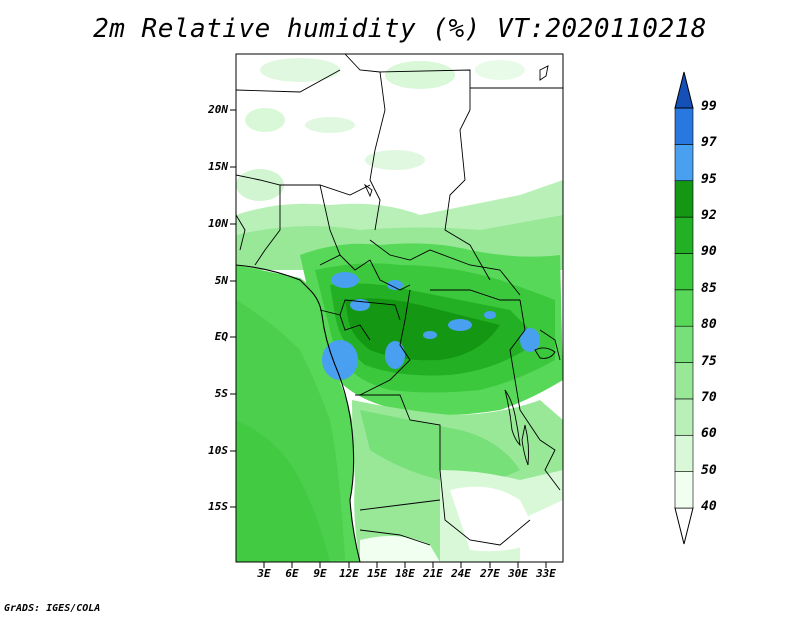 This screenshot has height=618, width=800. What do you see at coordinates (377, 573) in the screenshot?
I see `lon-label-15e: 15E` at bounding box center [377, 573].